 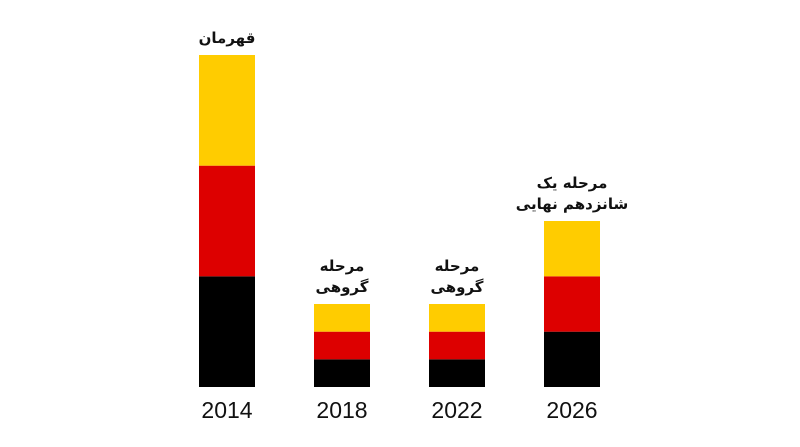 I want to click on x-tick-label: 2026, so click(x=571, y=410).